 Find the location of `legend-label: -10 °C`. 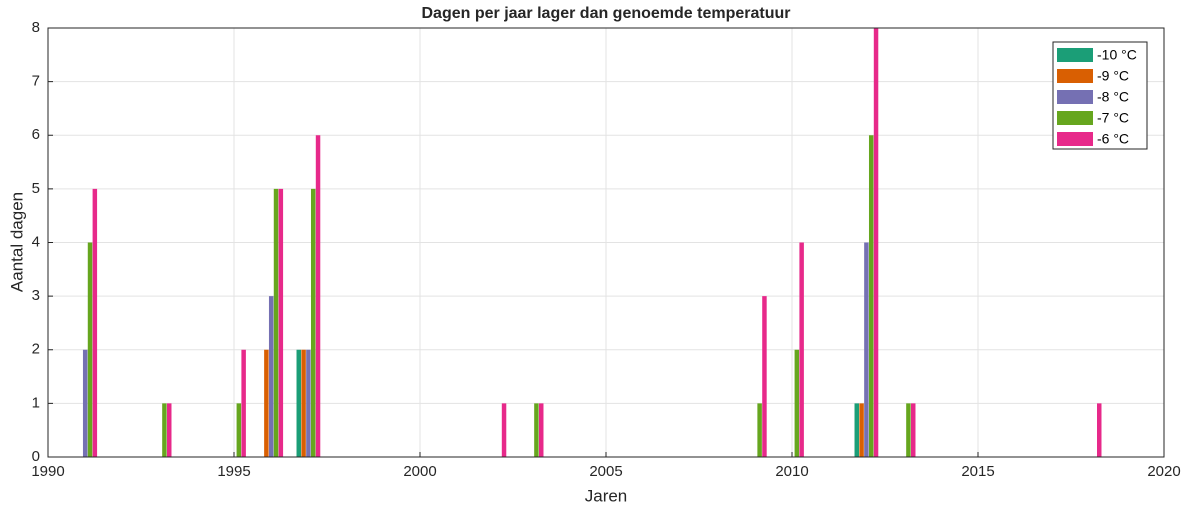

legend-label: -10 °C is located at coordinates (1117, 55).